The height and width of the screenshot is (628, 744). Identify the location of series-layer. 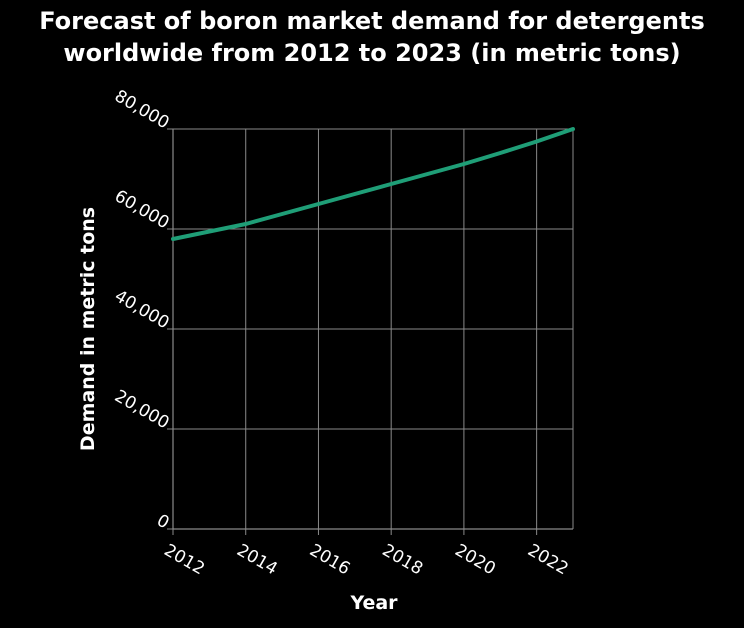
(373, 184).